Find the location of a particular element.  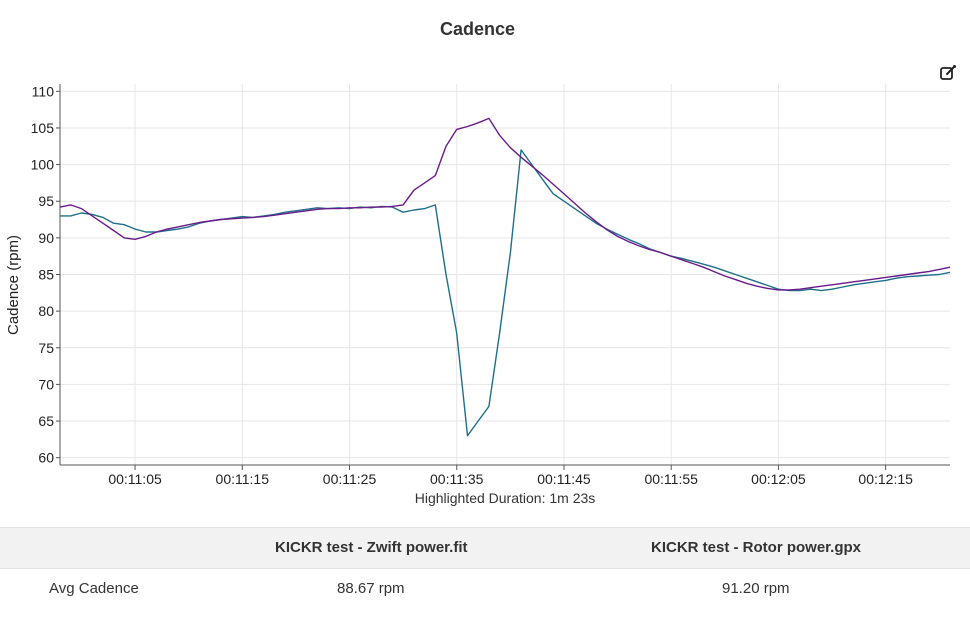

y-axis-title: Cadence (rpm) is located at coordinates (13, 285).